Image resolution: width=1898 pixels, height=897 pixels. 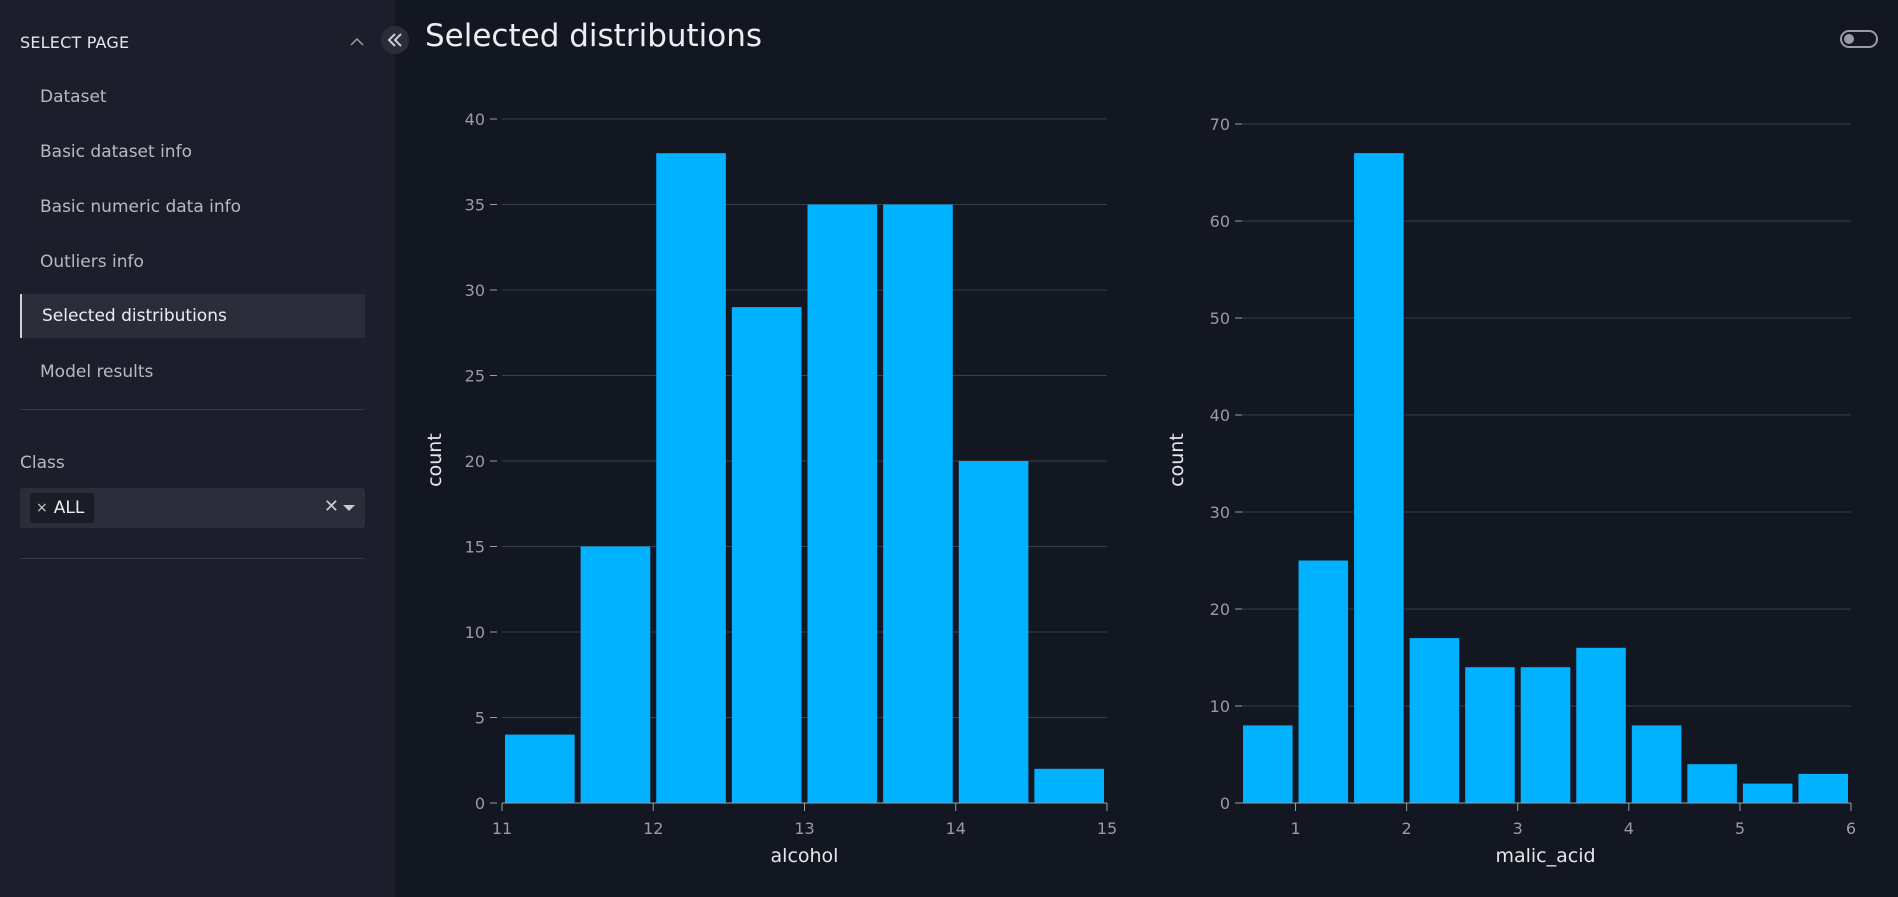 I want to click on x-tick-label: 5, so click(x=1740, y=828).